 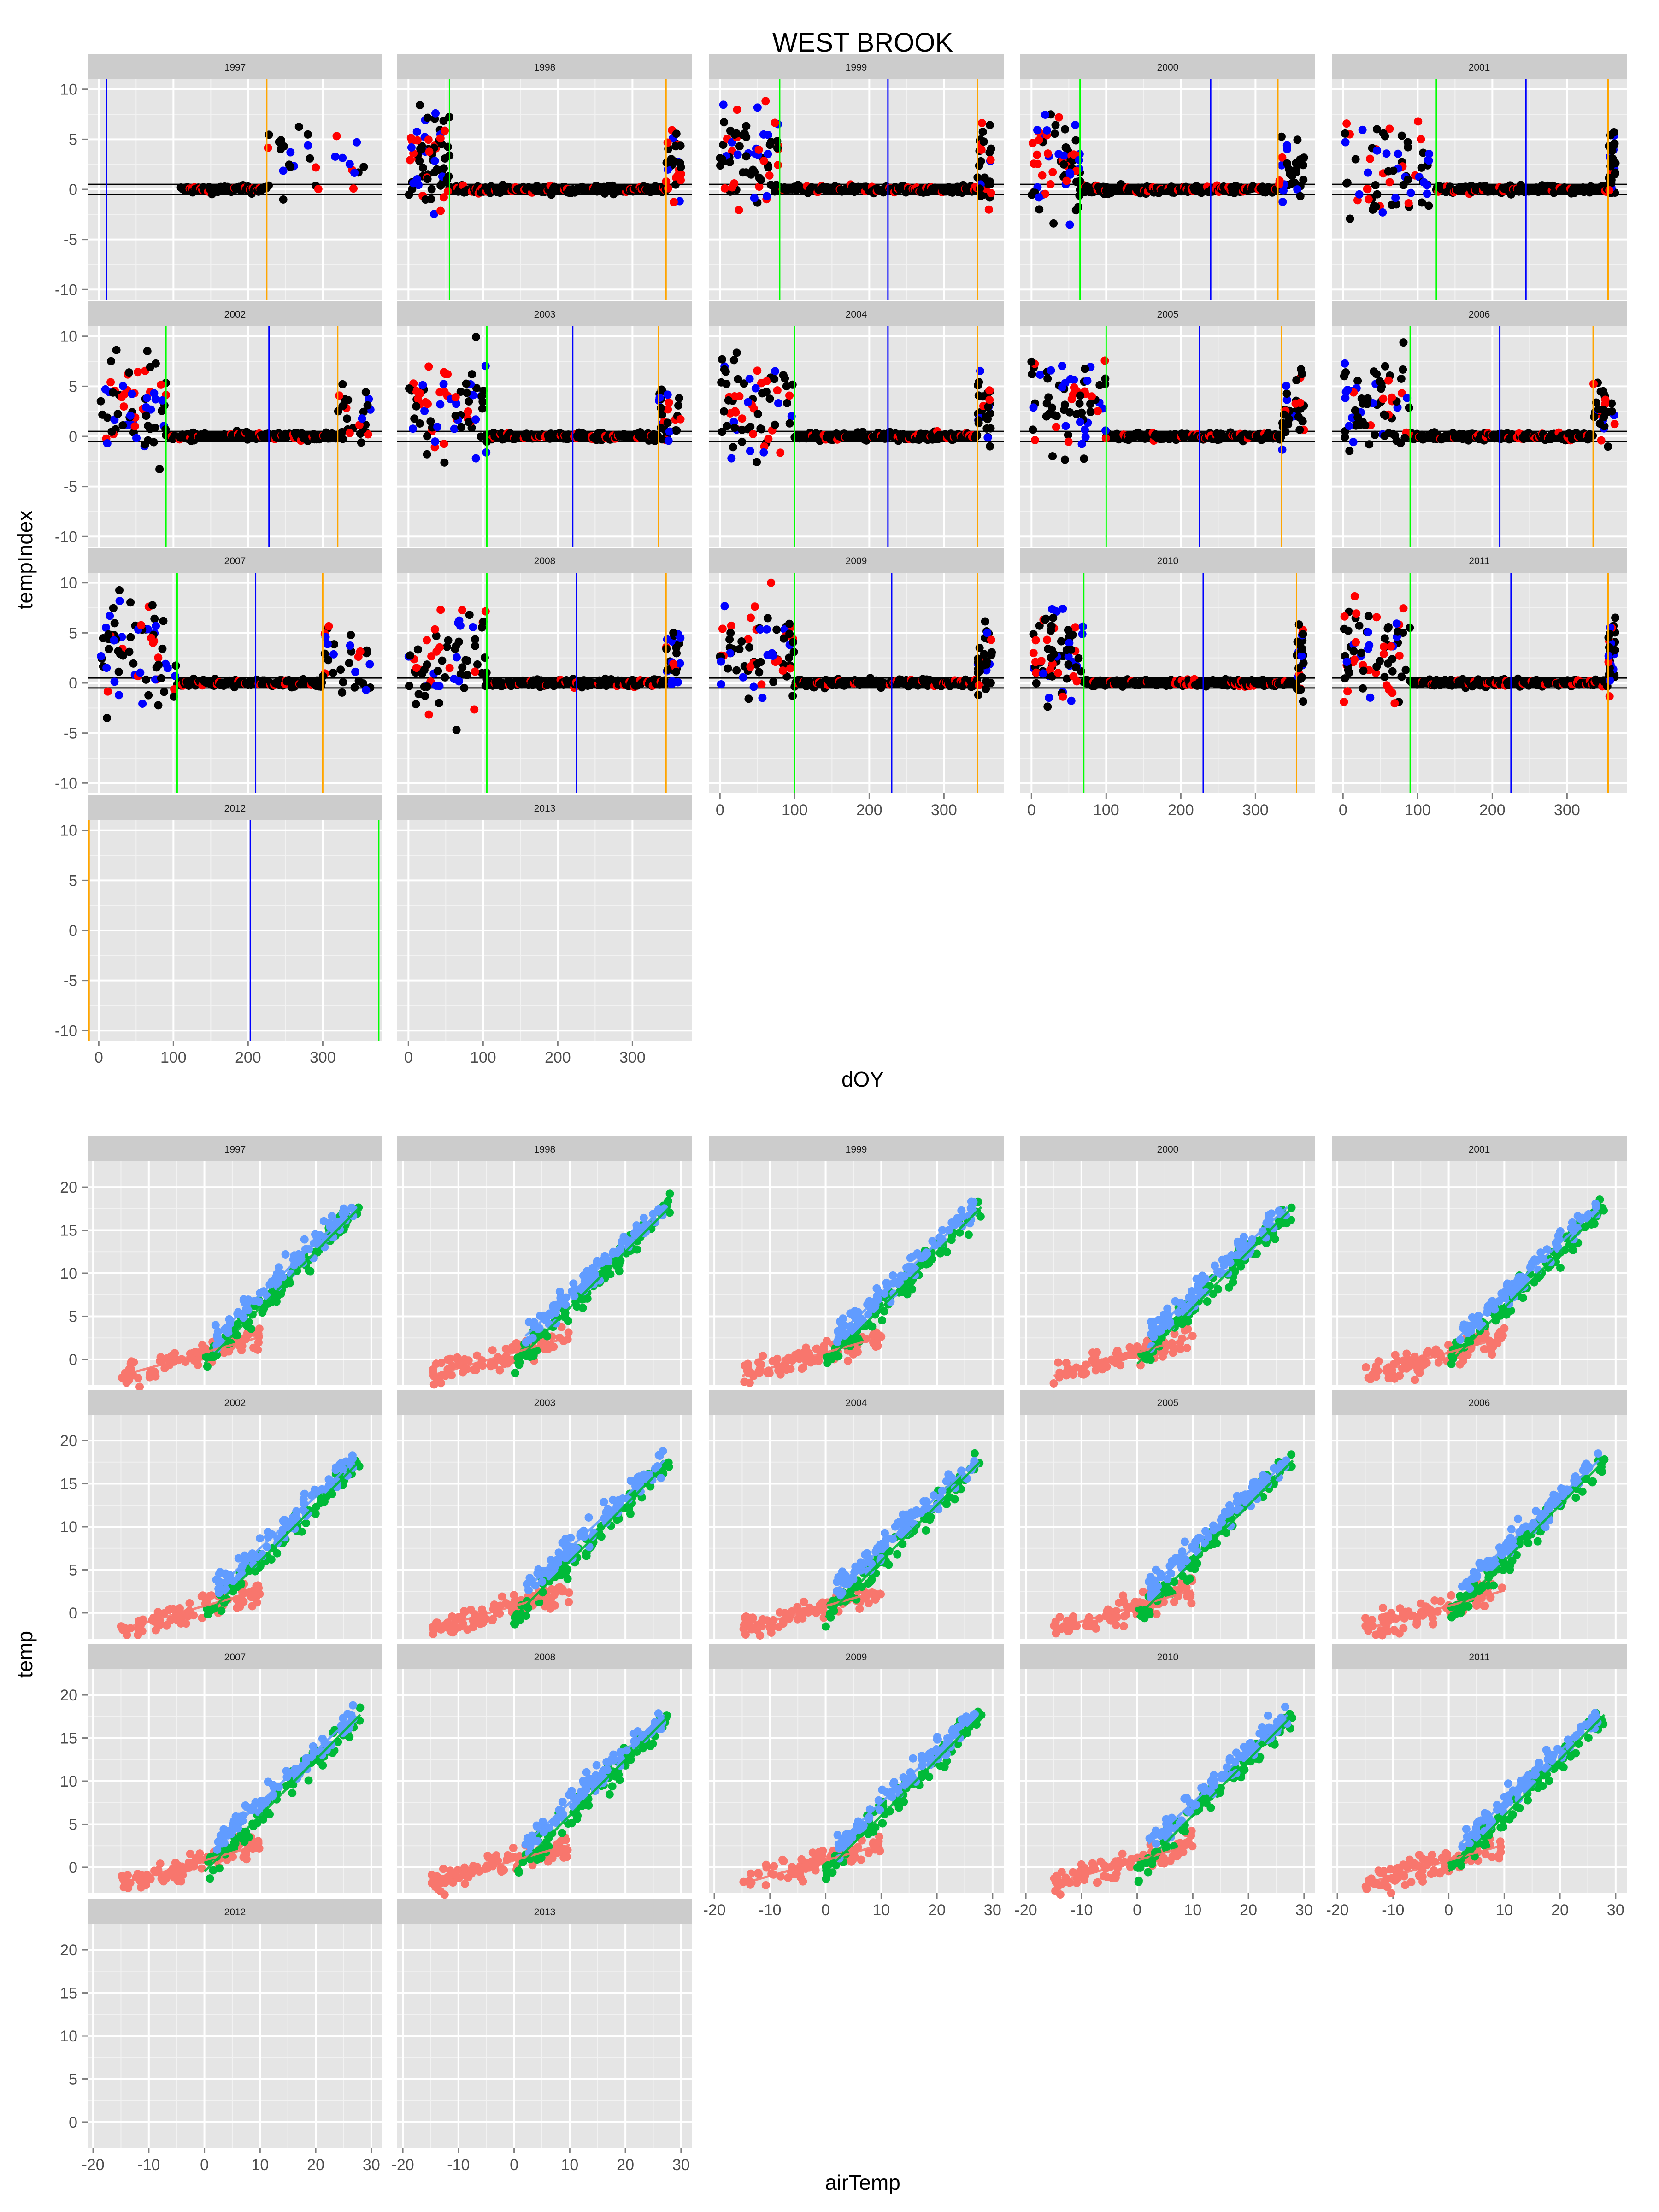 What do you see at coordinates (545, 67) in the screenshot?
I see `facet-label: 1998` at bounding box center [545, 67].